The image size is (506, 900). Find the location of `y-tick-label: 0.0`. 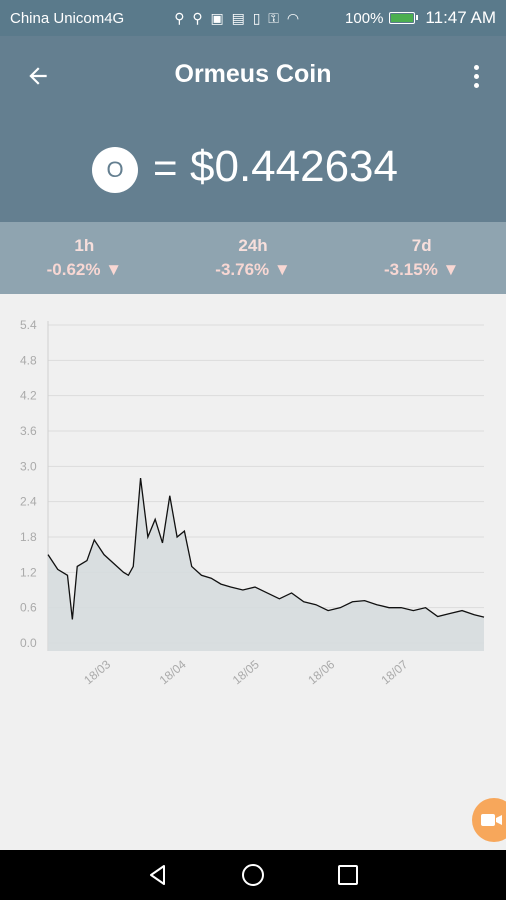

y-tick-label: 0.0 is located at coordinates (28, 643).